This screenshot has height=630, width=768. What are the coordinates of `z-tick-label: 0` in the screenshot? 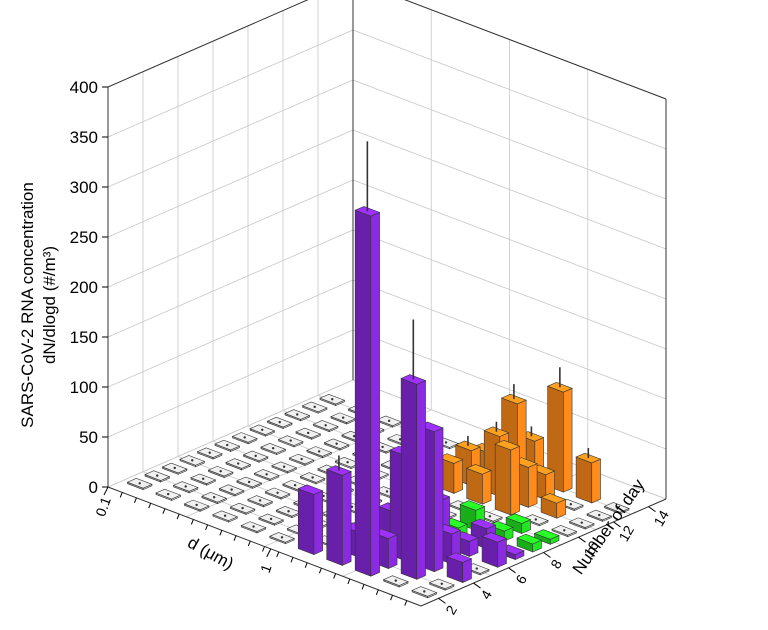 It's located at (93, 487).